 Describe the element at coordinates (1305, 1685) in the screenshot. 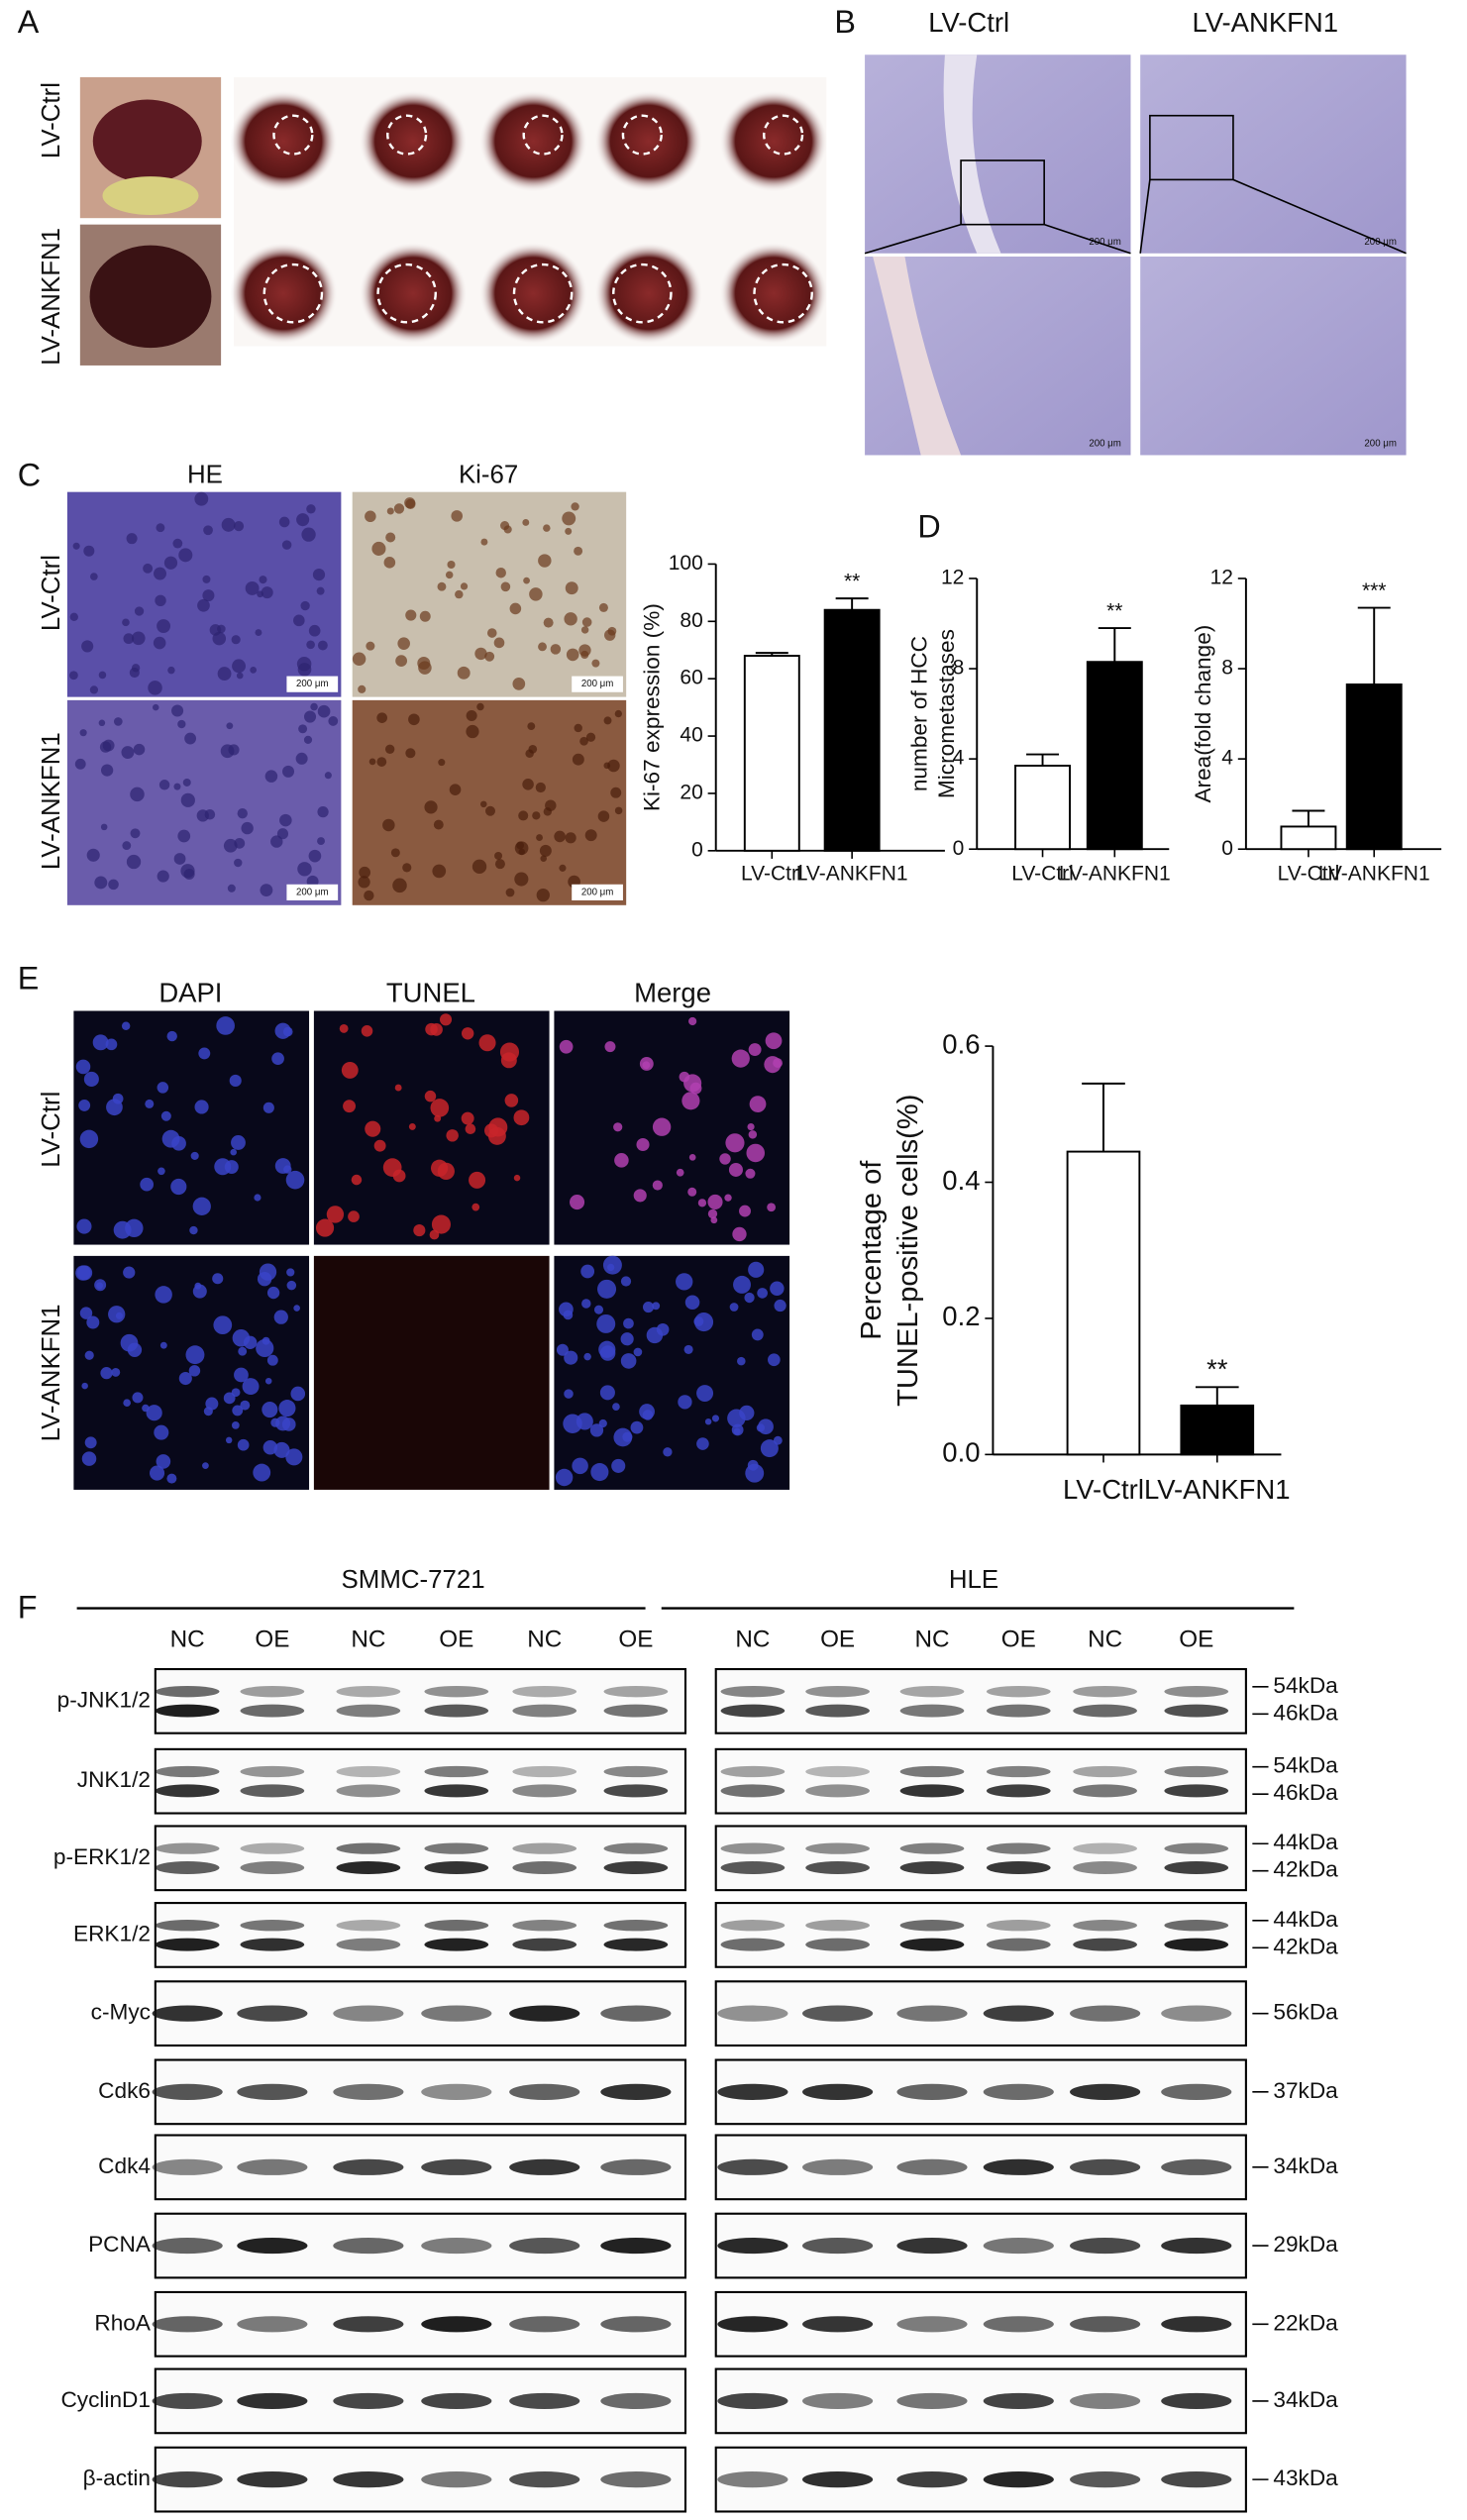

I see `size-label: 54kDa` at that location.